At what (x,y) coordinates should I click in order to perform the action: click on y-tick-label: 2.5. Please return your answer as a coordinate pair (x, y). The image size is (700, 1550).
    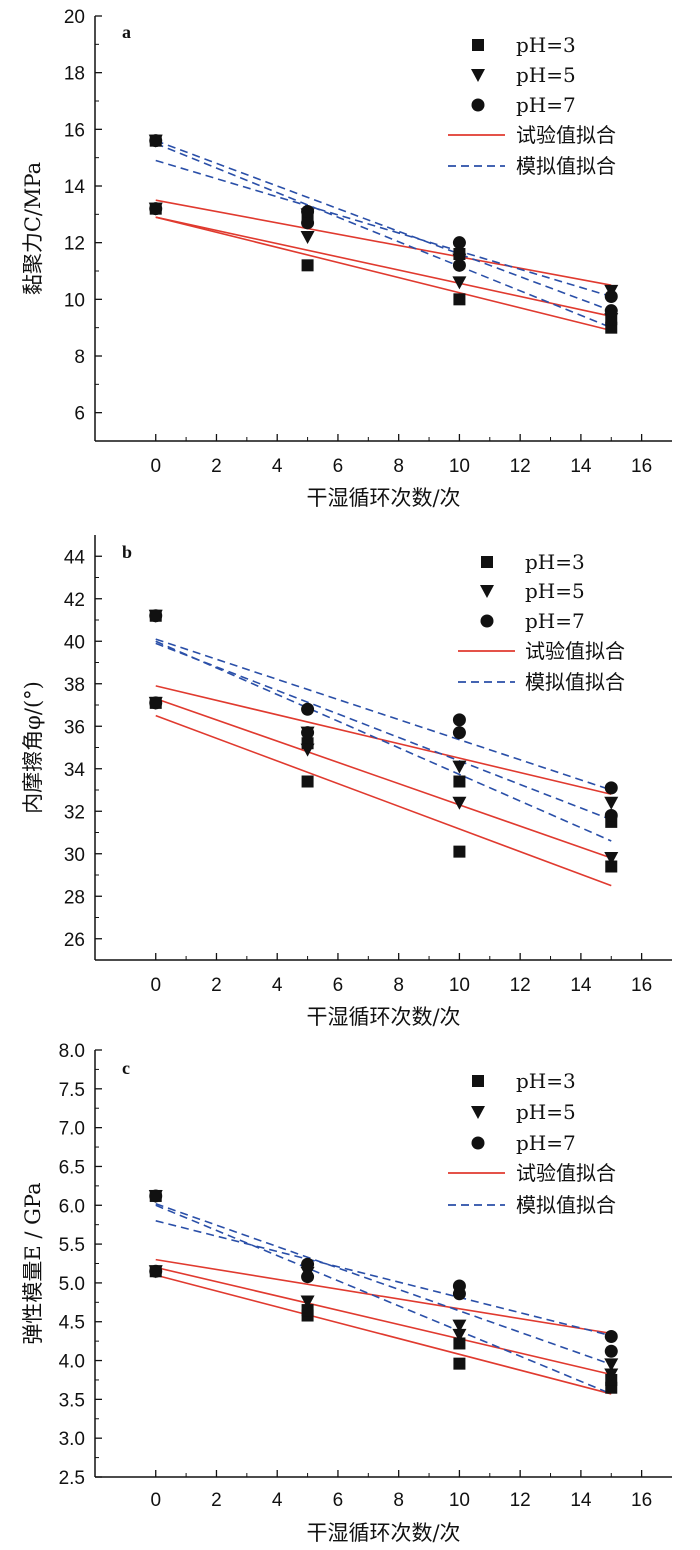
    Looking at the image, I should click on (72, 1478).